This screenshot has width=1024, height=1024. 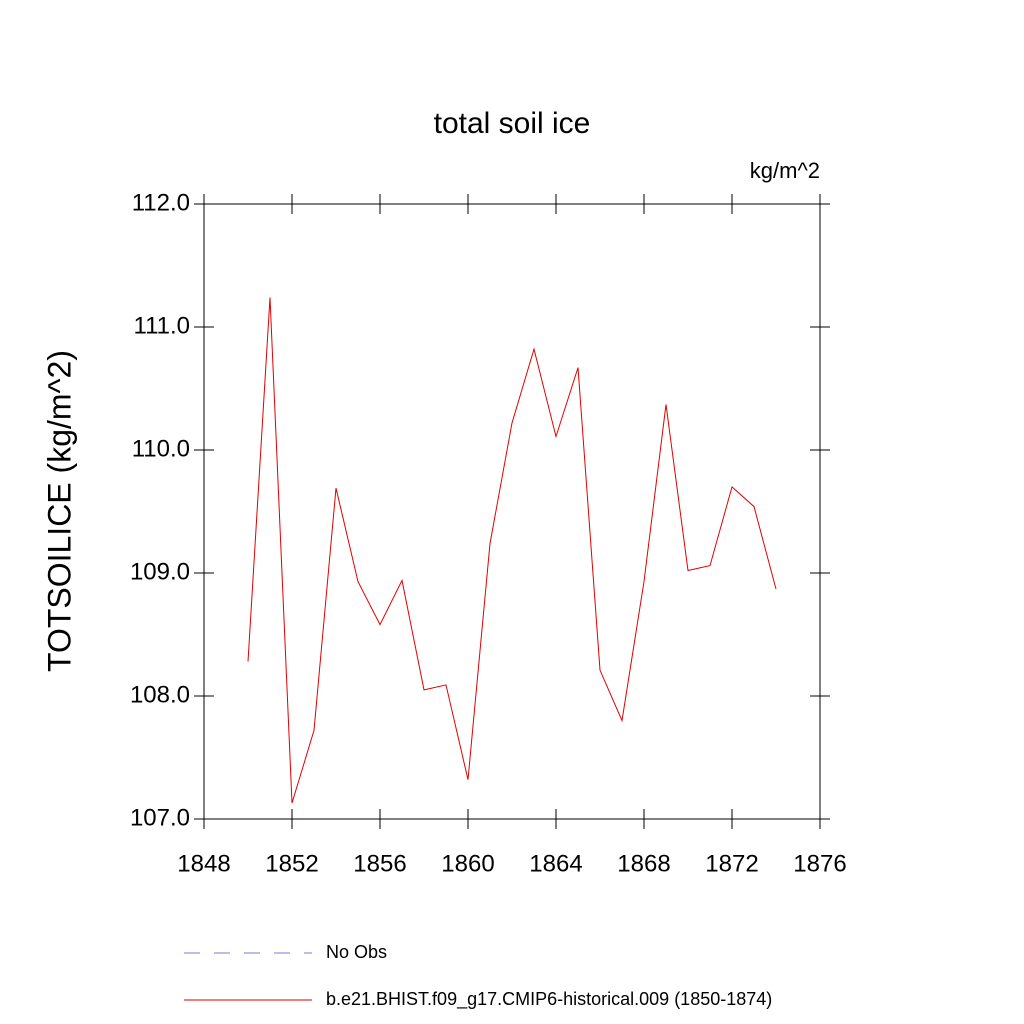 I want to click on x-tick-label: 1868, so click(x=643, y=863).